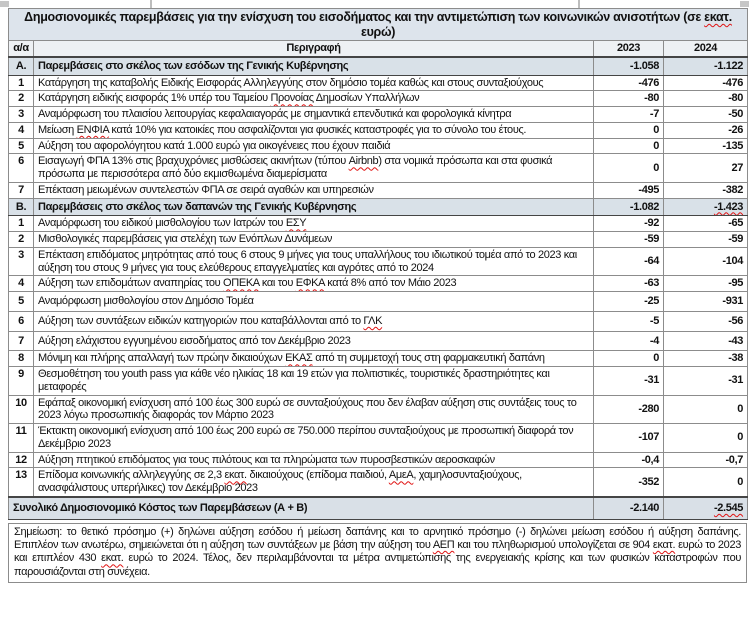 The image size is (749, 623). Describe the element at coordinates (21, 460) in the screenshot. I see `row-index: 12` at that location.